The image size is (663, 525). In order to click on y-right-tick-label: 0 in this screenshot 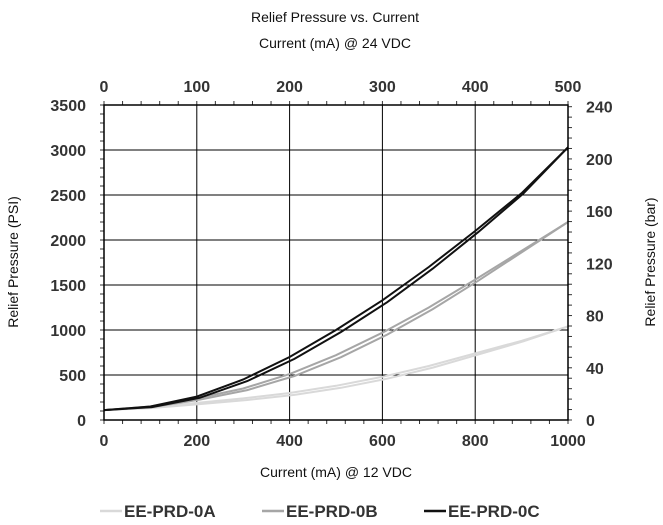, I will do `click(590, 421)`.